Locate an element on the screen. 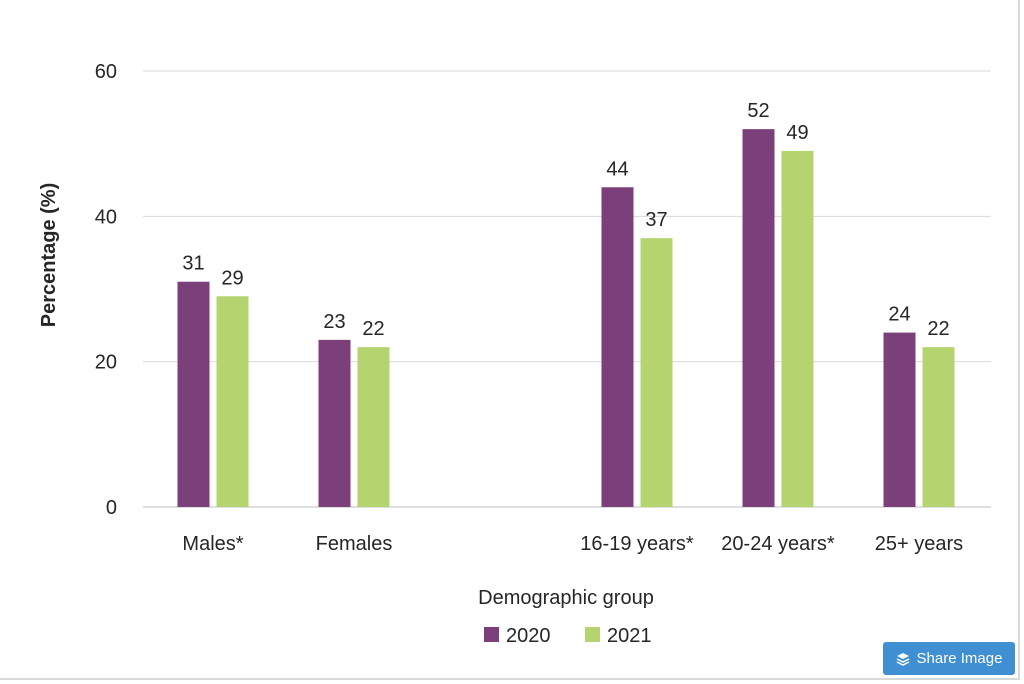 This screenshot has height=684, width=1024. y-axis-title: Percentage (%) is located at coordinates (49, 255).